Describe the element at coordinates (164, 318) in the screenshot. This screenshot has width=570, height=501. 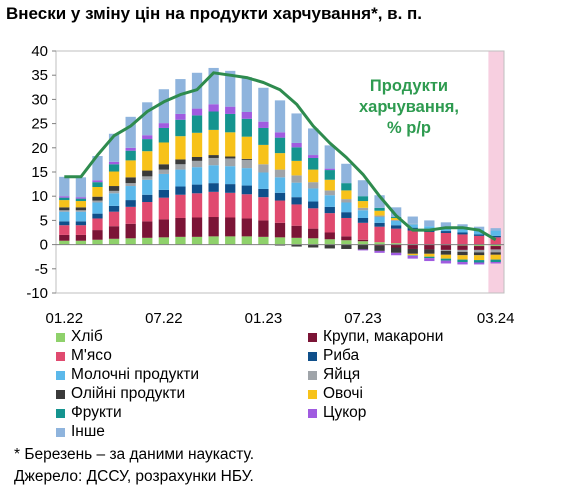
I see `x-tick-label: 07.22` at that location.